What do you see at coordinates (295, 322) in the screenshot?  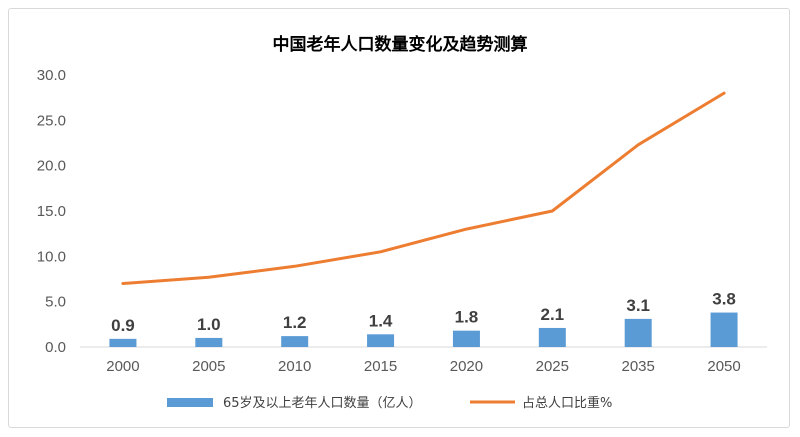 I see `bar-data-label: 1.2` at bounding box center [295, 322].